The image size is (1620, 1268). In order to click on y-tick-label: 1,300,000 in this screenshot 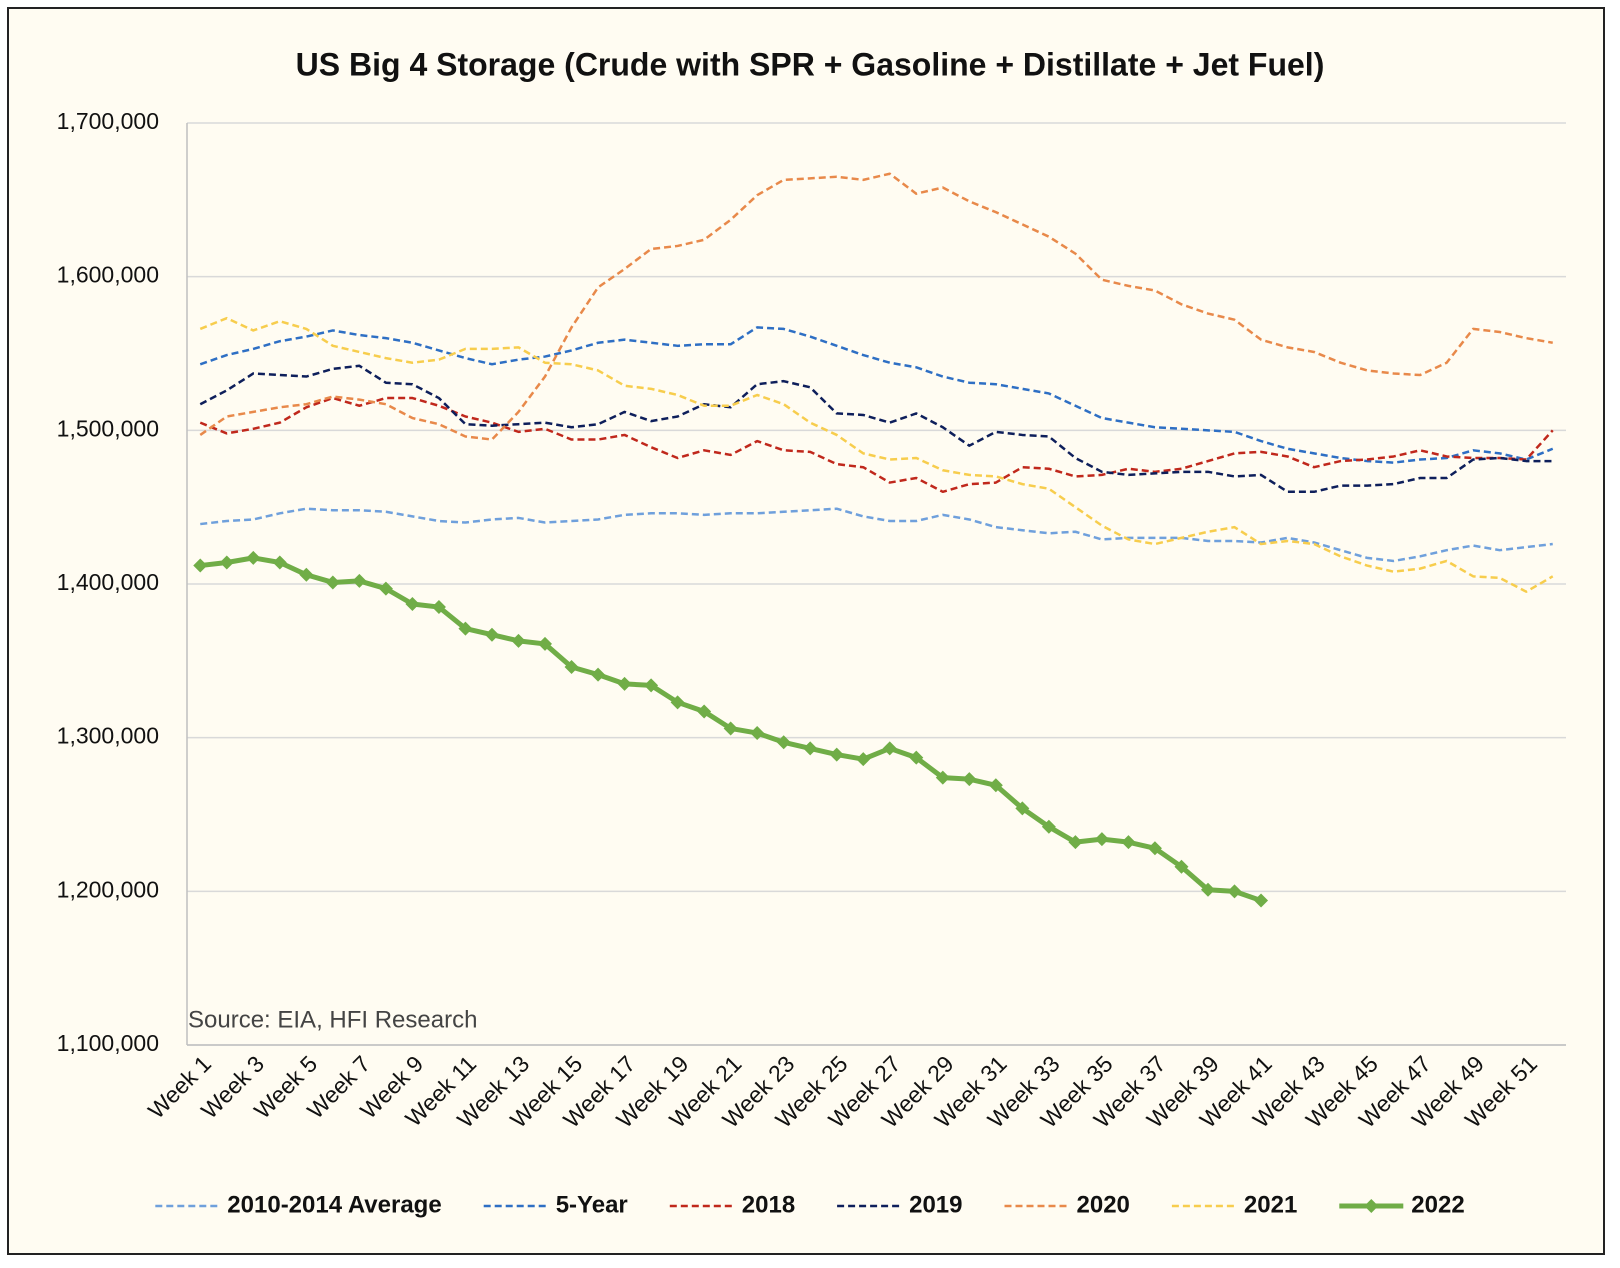, I will do `click(108, 736)`.